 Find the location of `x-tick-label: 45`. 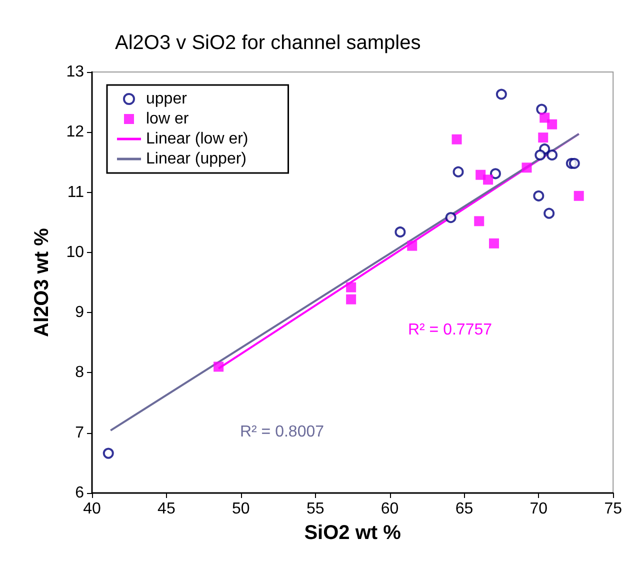

x-tick-label: 45 is located at coordinates (167, 509).